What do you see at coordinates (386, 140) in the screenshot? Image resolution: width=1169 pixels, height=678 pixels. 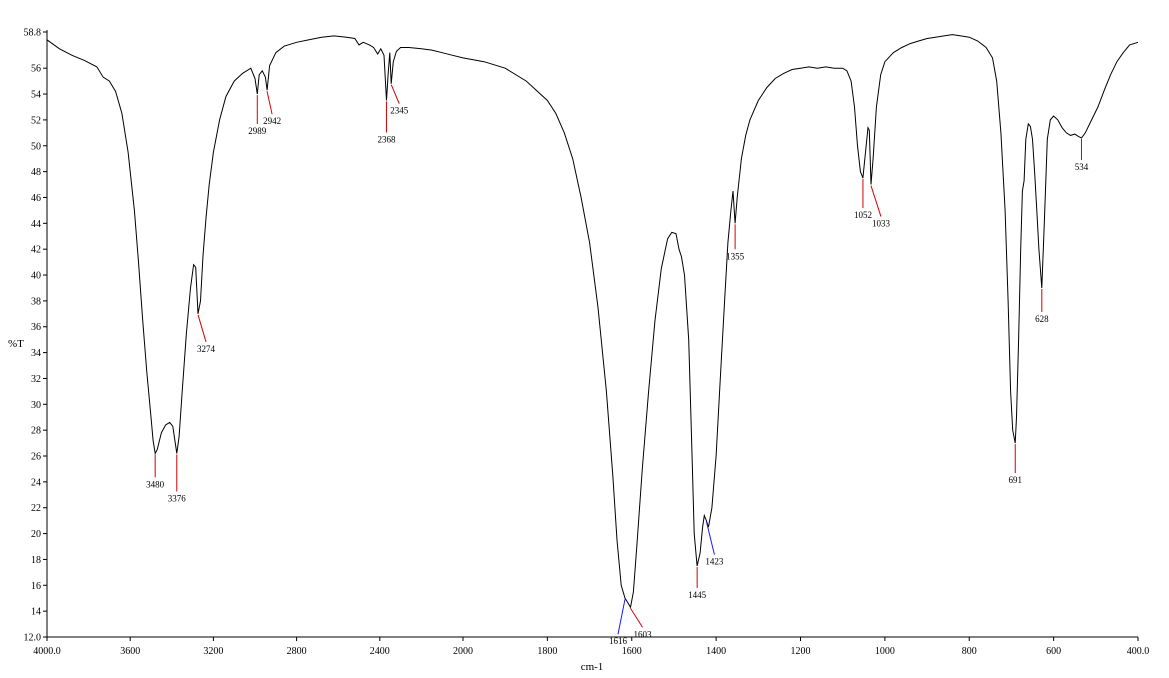 I see `peak-label: 2368` at bounding box center [386, 140].